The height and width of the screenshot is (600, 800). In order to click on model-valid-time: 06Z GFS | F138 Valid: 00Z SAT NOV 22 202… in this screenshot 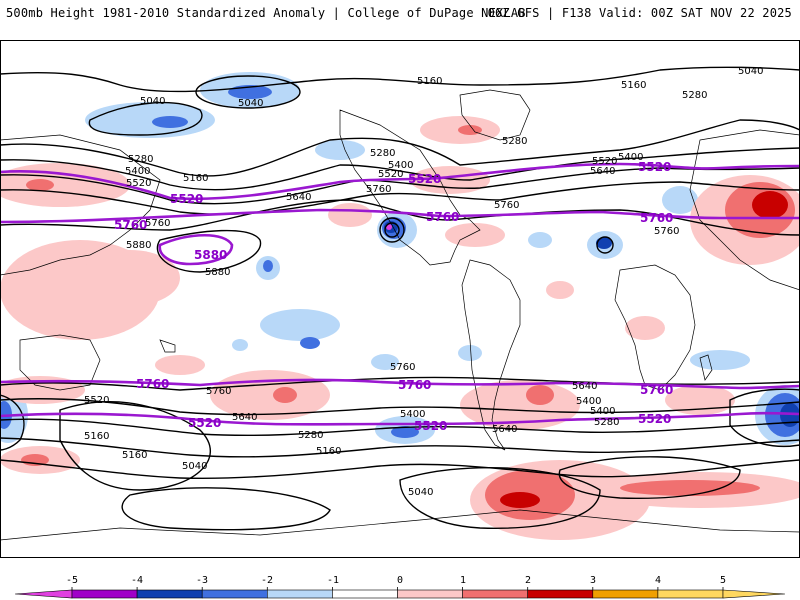, I will do `click(639, 13)`.